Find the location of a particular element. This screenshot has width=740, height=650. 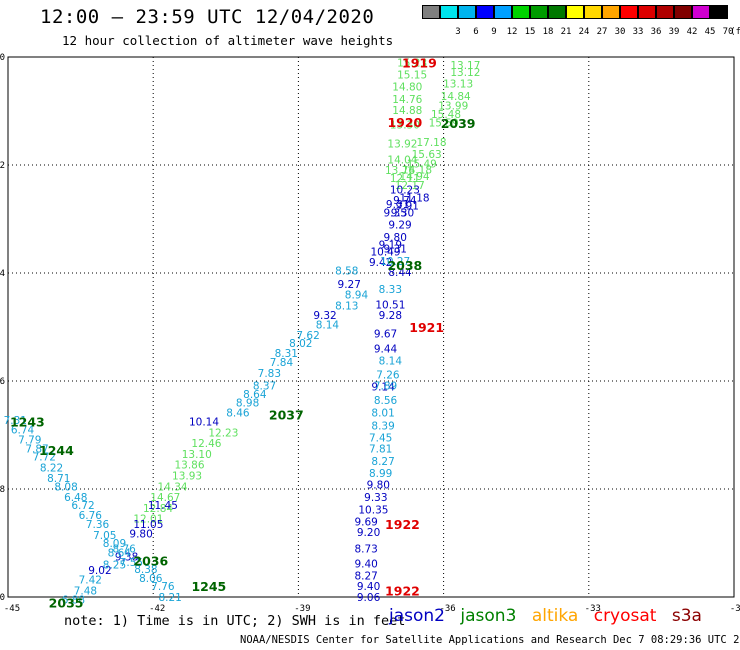

wave-height-value: 12.46 is located at coordinates (206, 444).